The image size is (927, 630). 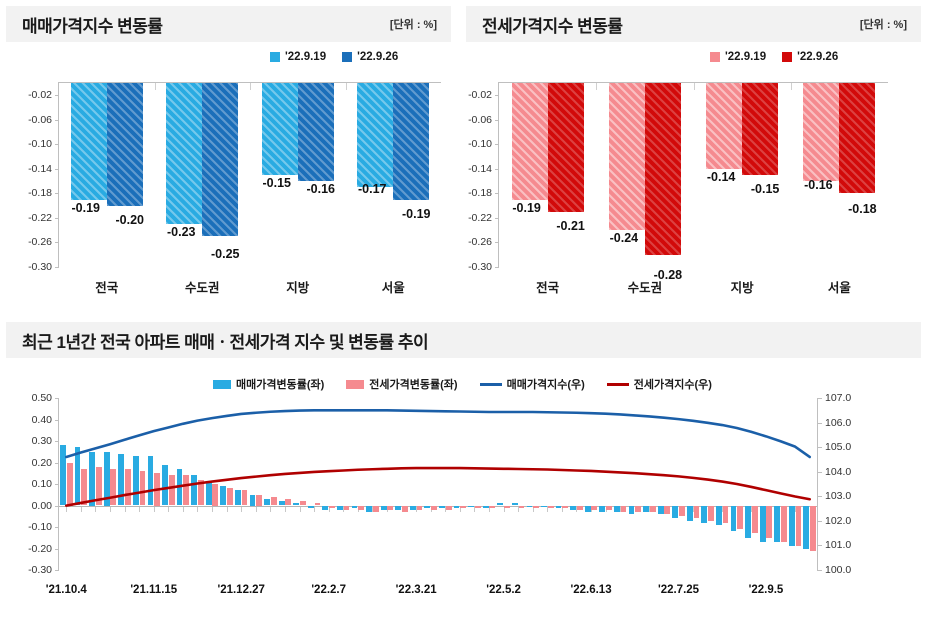 I want to click on x-axis-tick-label: '21.11.15, so click(x=154, y=590).